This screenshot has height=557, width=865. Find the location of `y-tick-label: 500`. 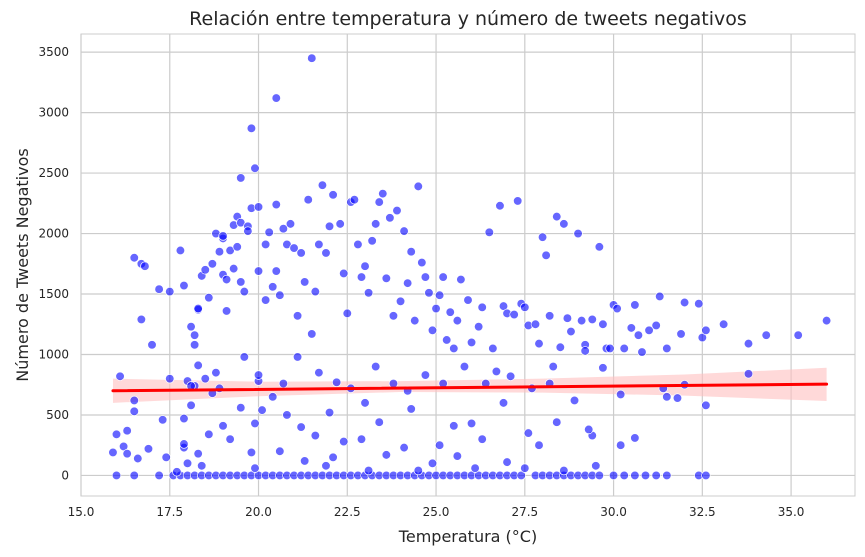

y-tick-label: 500 is located at coordinates (57, 415).